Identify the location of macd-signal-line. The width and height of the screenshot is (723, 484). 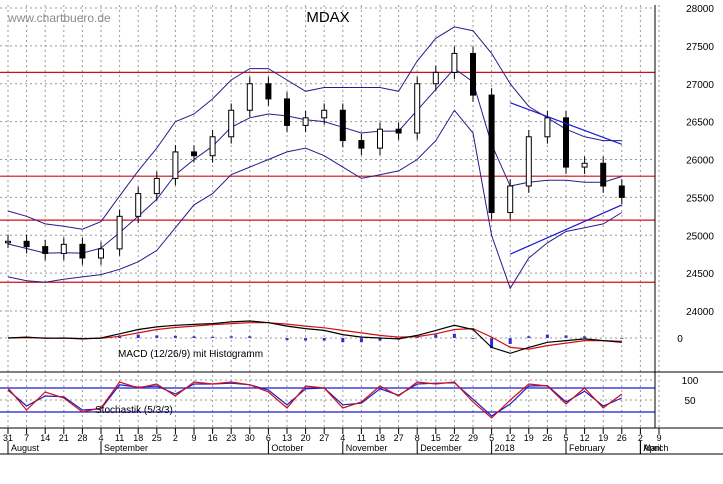
(314, 336).